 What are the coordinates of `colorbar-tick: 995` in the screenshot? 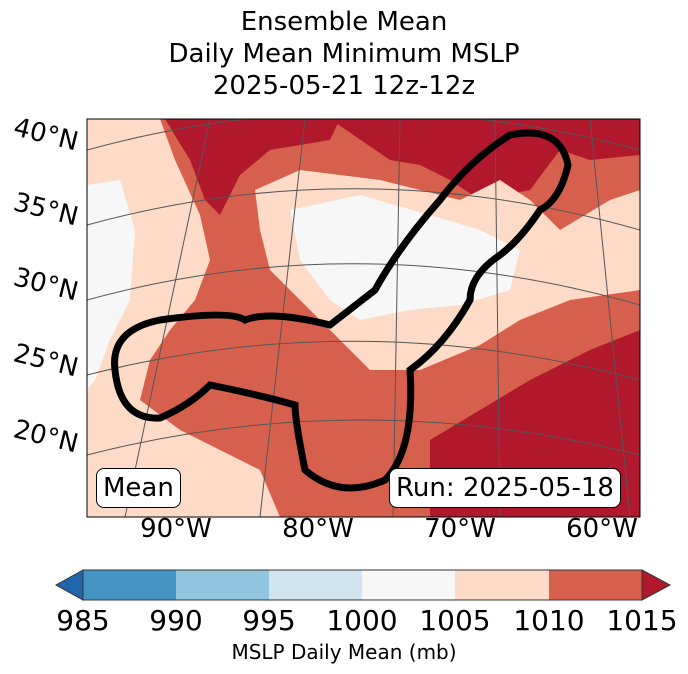 It's located at (269, 620).